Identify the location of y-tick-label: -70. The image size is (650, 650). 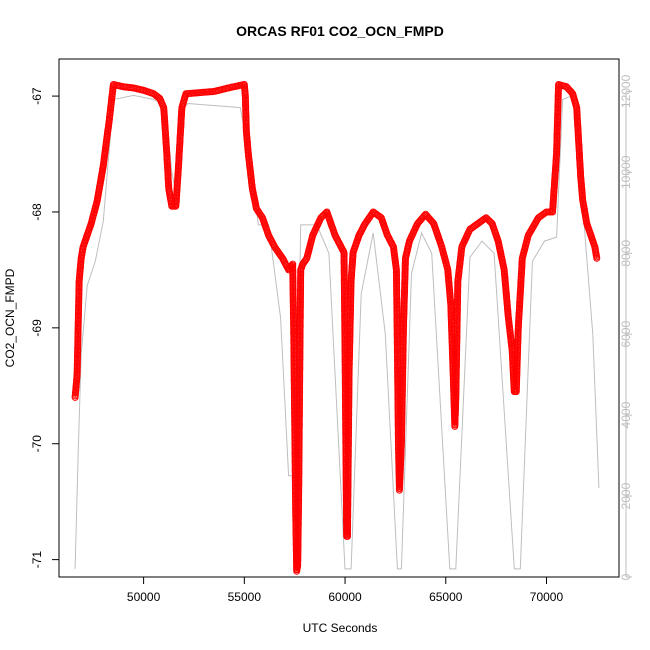
(37, 444).